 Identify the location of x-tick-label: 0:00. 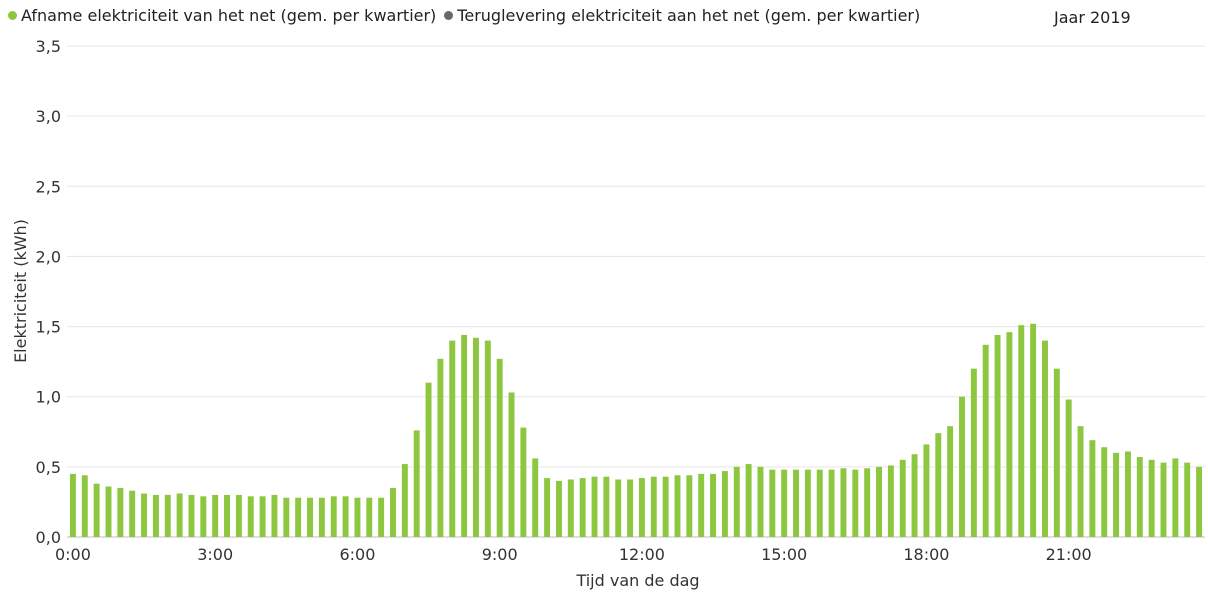
(73, 554).